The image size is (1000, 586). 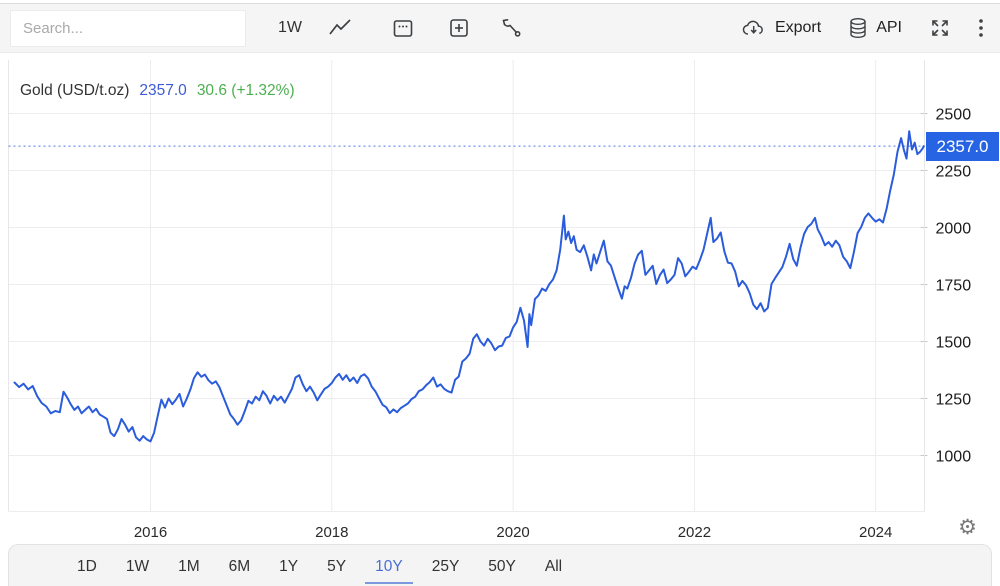 What do you see at coordinates (954, 400) in the screenshot?
I see `svg-text: 1250` at bounding box center [954, 400].